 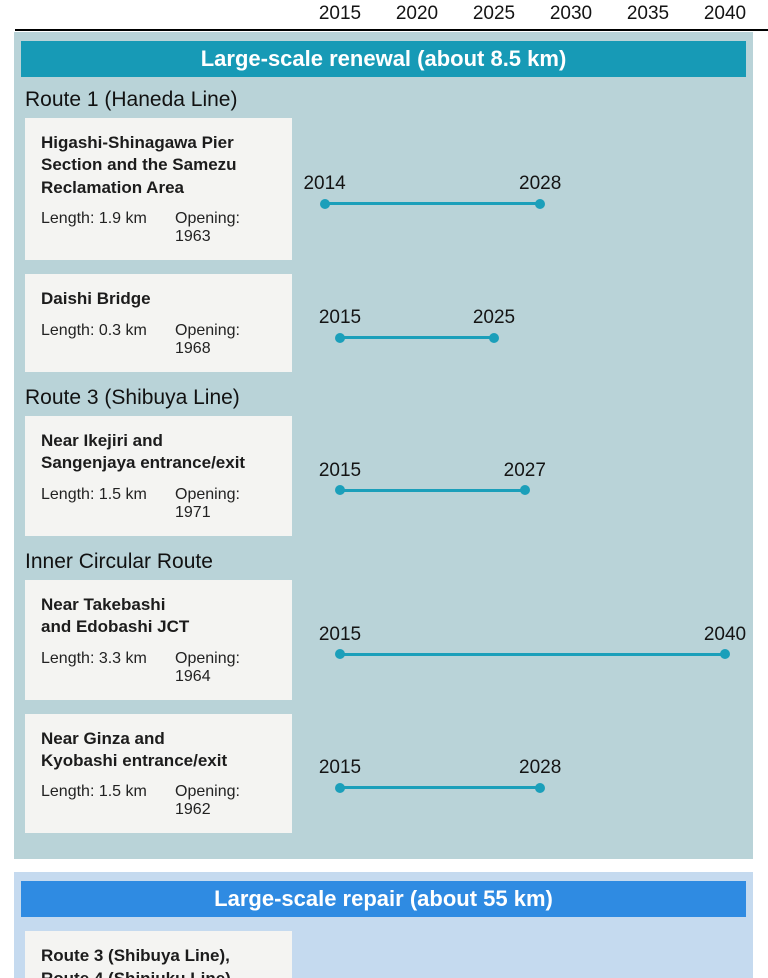 I want to click on project-title: Near Ginza and Kyobashi entrance/exit, so click(x=158, y=750).